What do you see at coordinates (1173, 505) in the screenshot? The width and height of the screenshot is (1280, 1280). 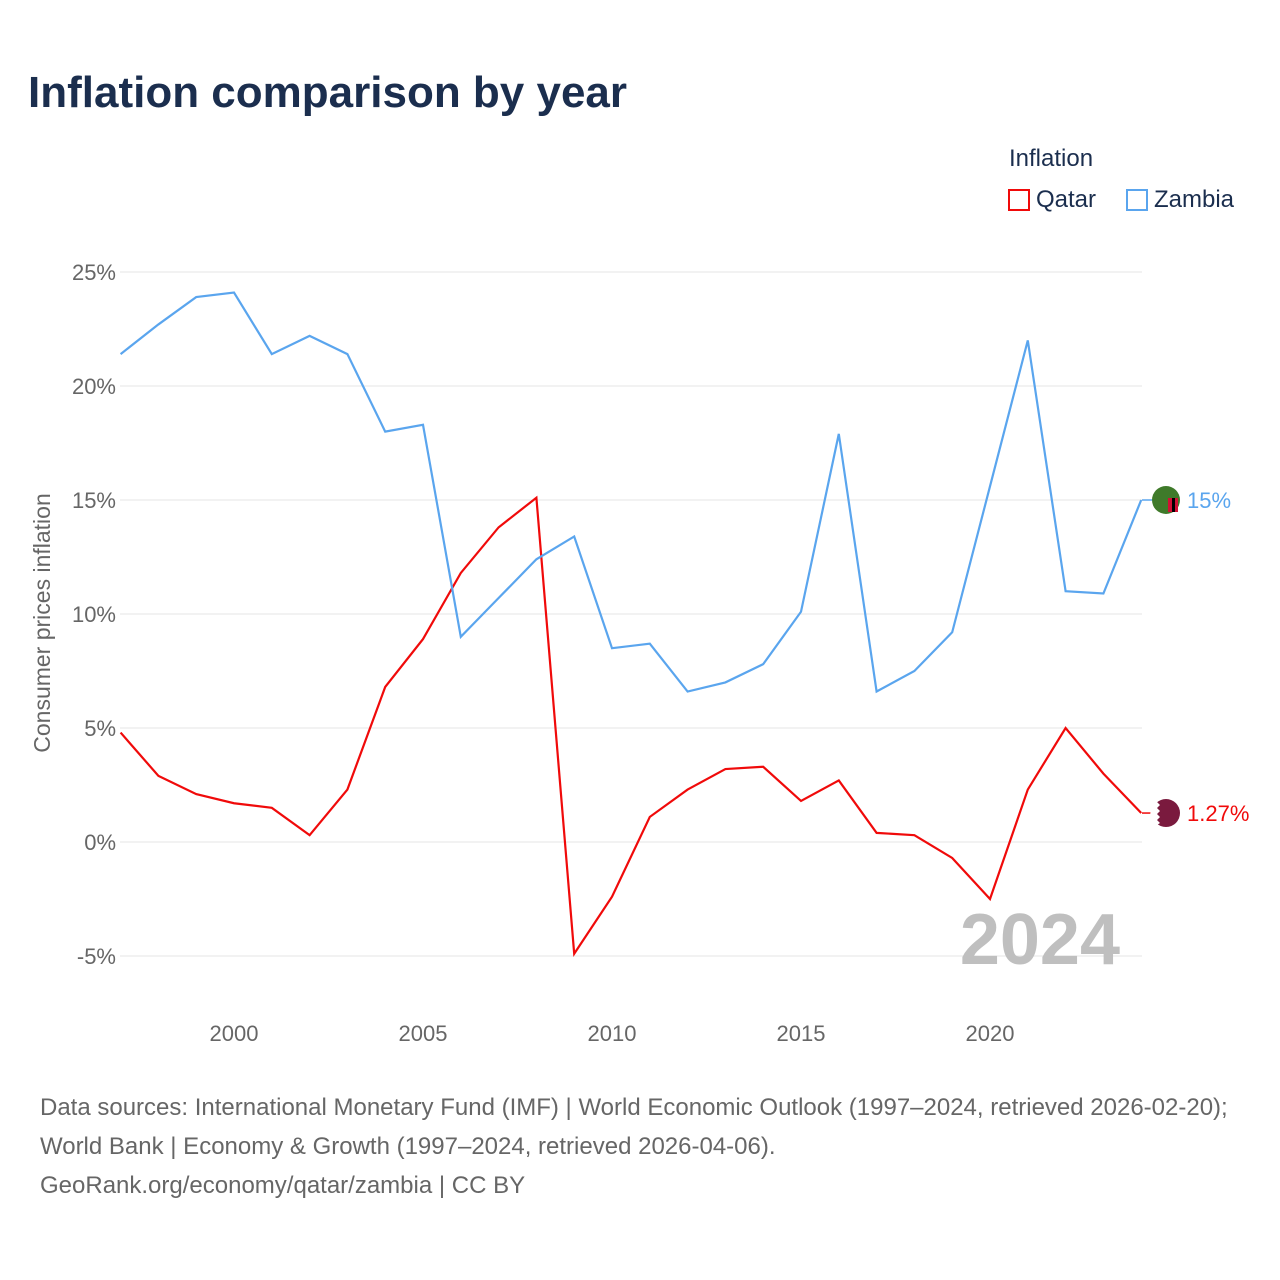 I see `flag-stripe` at bounding box center [1173, 505].